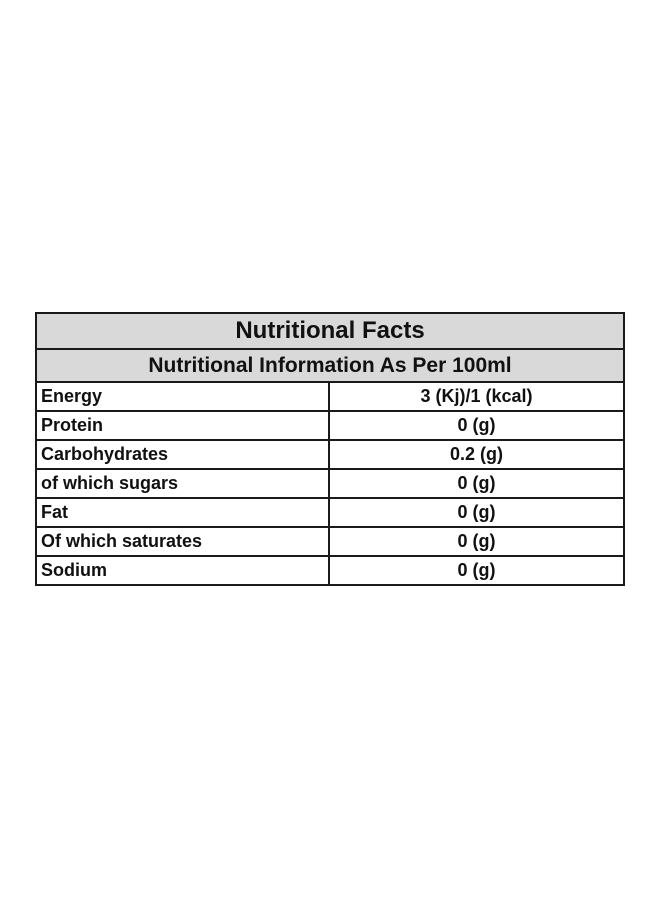 Image resolution: width=660 pixels, height=900 pixels. I want to click on table-row: Sodium 0 (g), so click(330, 570).